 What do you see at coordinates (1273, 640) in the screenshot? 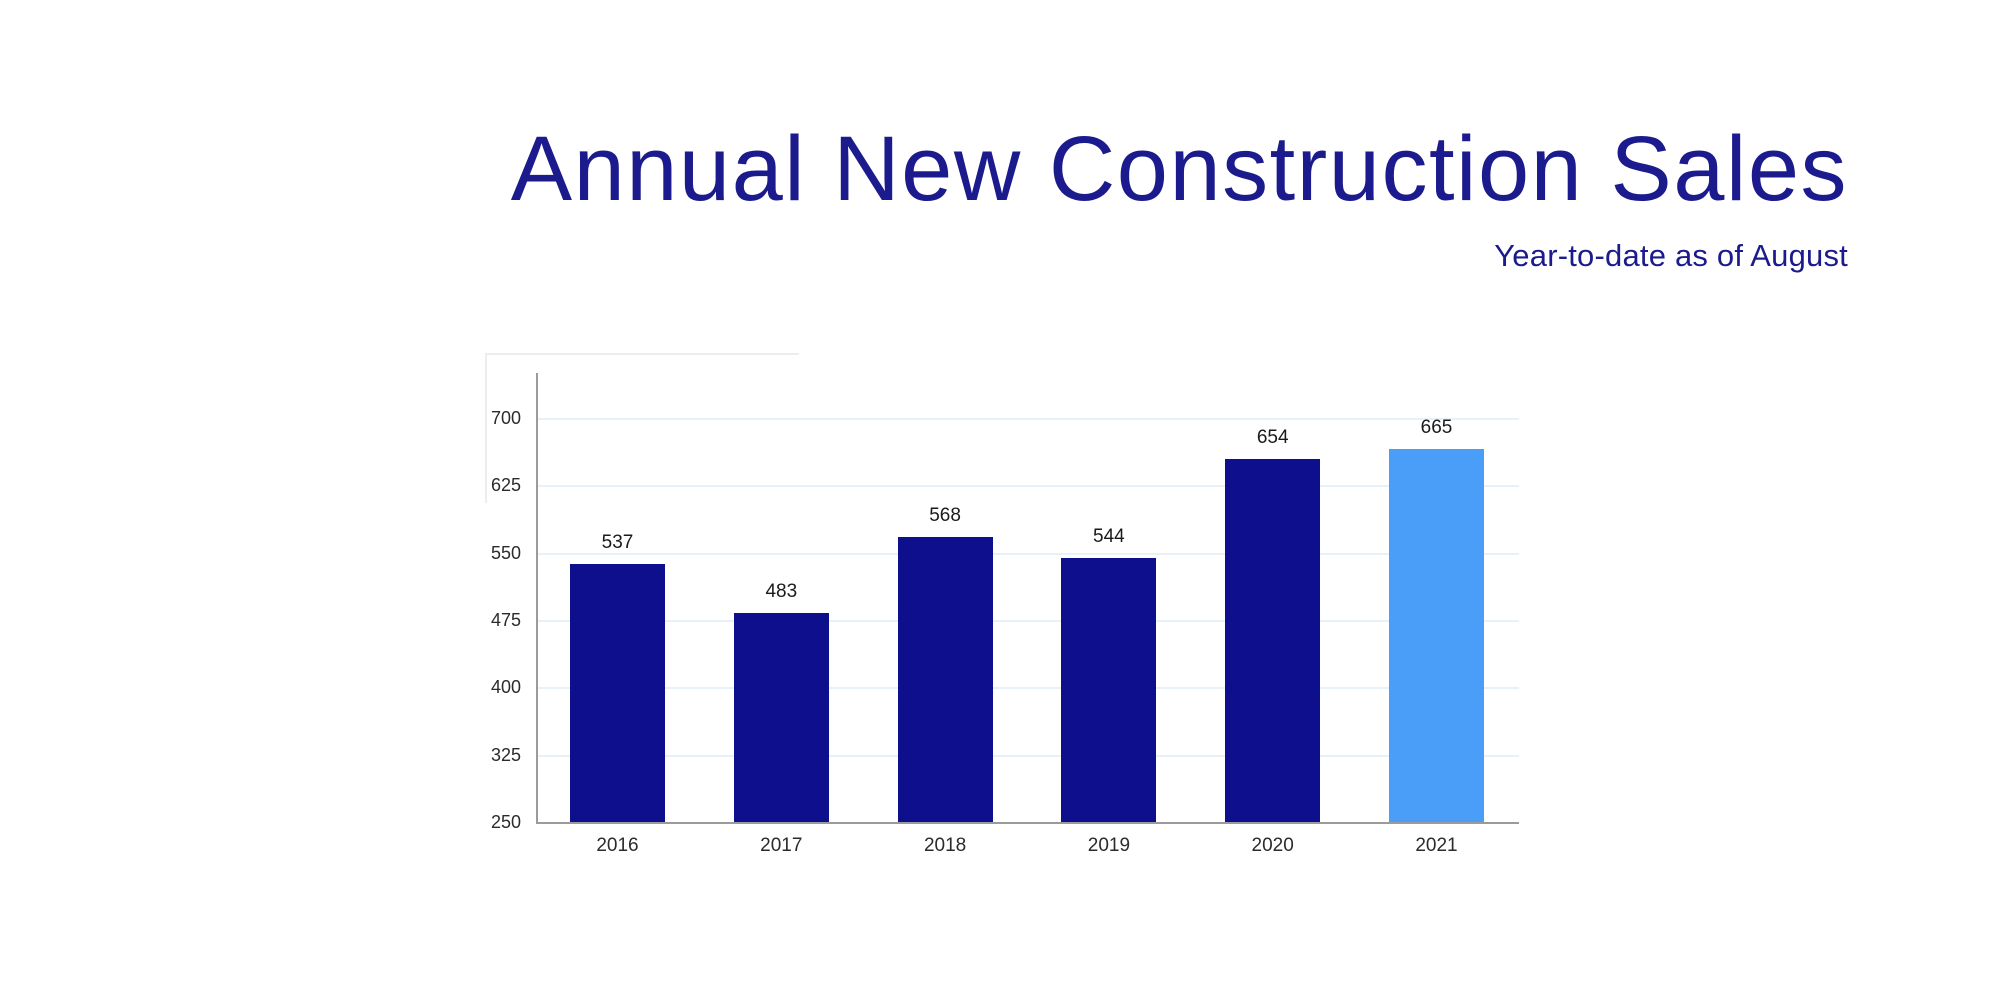
I see `bar-2020` at bounding box center [1273, 640].